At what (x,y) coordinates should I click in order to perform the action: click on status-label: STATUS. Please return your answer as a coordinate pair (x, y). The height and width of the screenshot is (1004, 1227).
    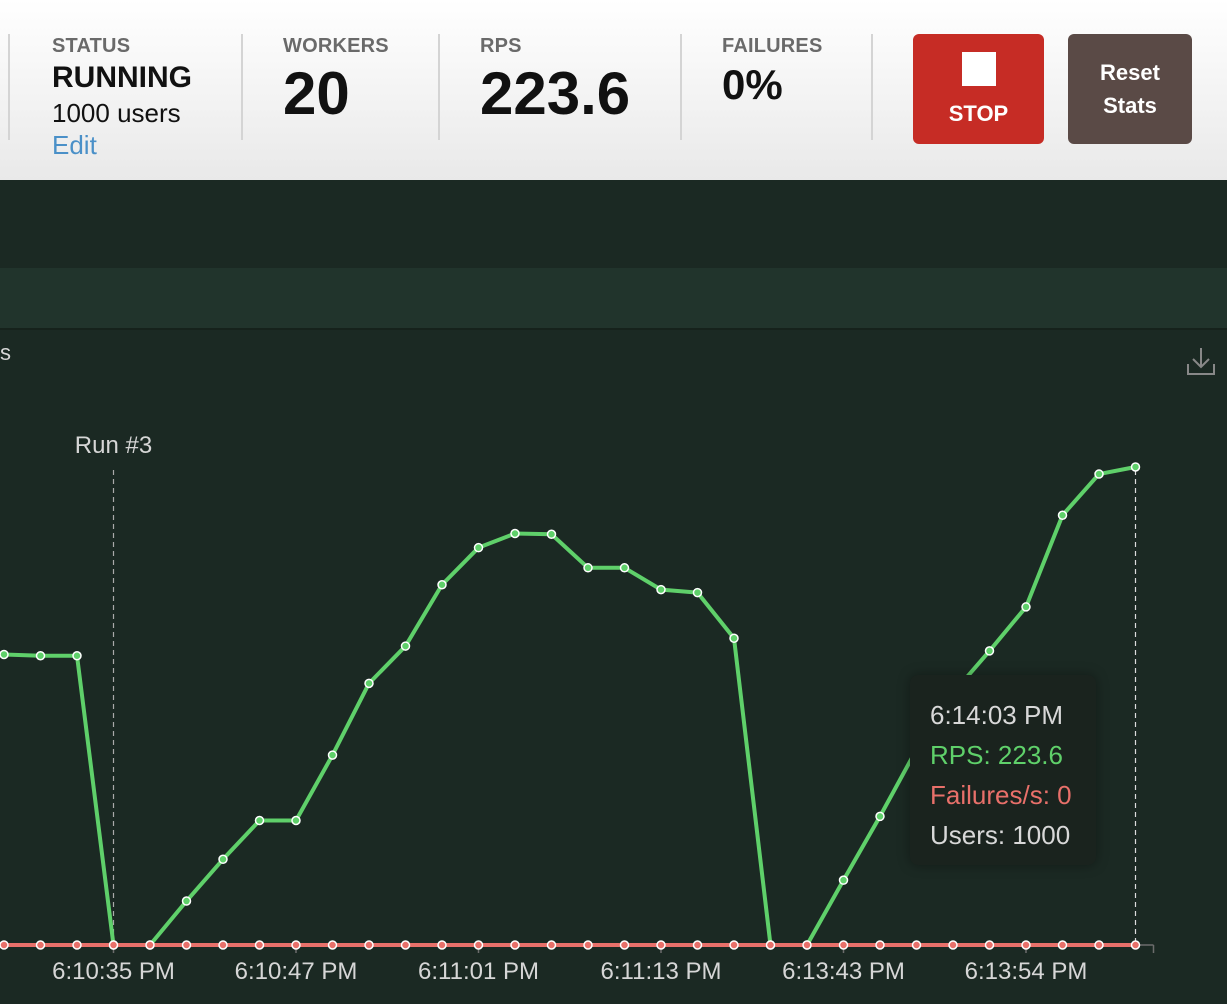
    Looking at the image, I should click on (91, 46).